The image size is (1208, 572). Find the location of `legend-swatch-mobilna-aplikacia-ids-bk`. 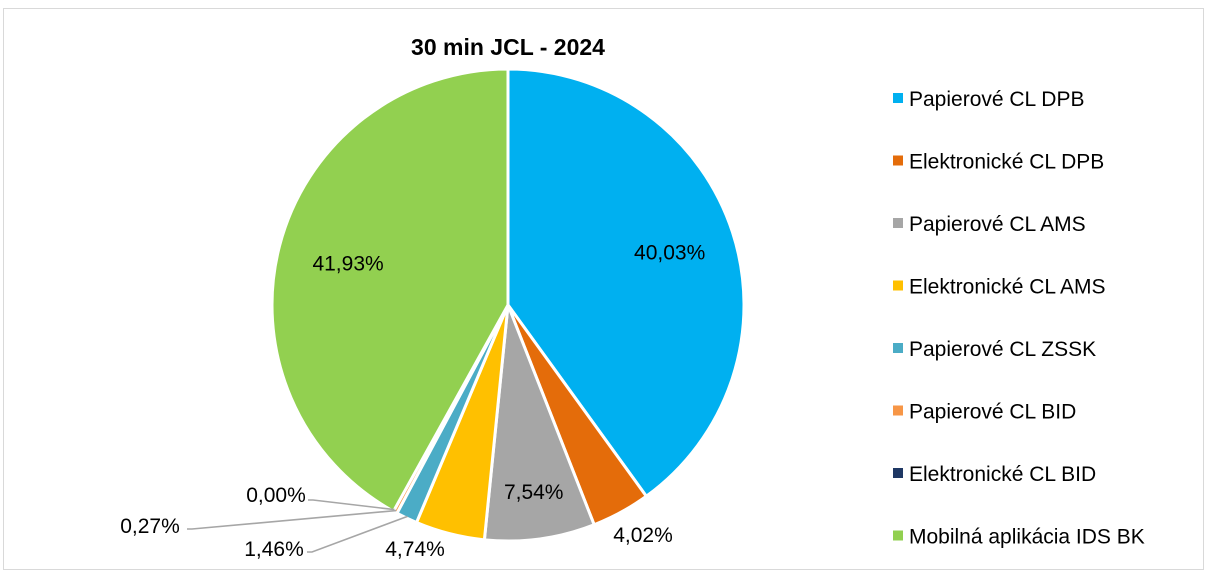

legend-swatch-mobilna-aplikacia-ids-bk is located at coordinates (898, 535).